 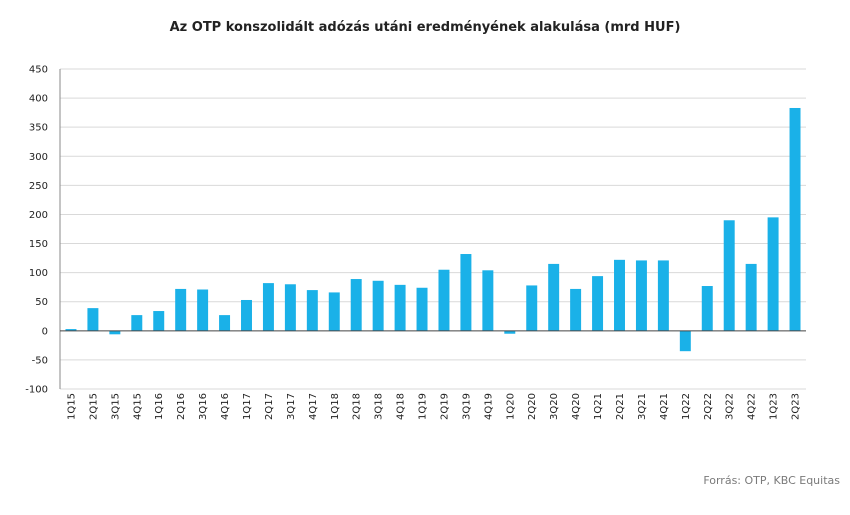 I want to click on bar-2Q19, so click(x=444, y=300).